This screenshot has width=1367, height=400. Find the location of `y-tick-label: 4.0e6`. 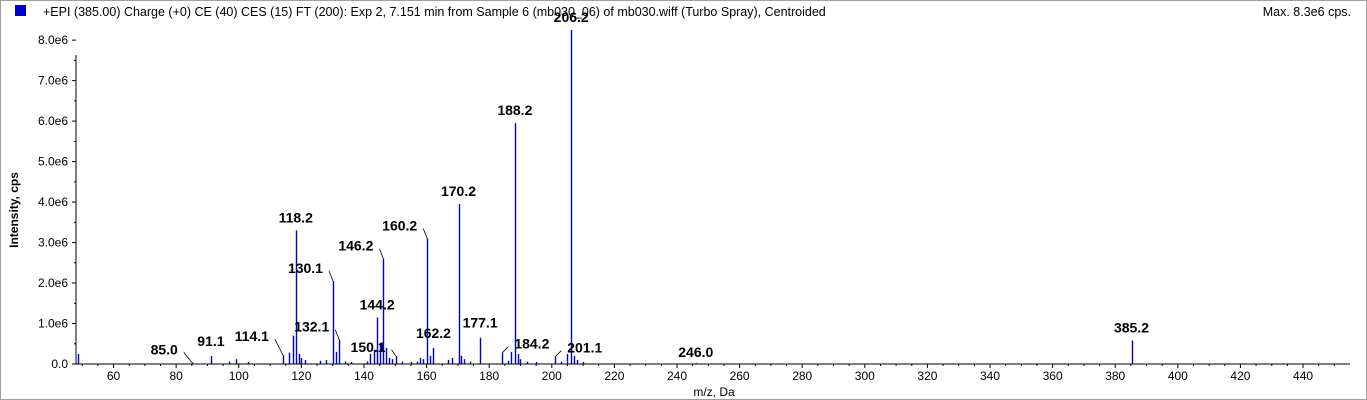

y-tick-label: 4.0e6 is located at coordinates (53, 202).